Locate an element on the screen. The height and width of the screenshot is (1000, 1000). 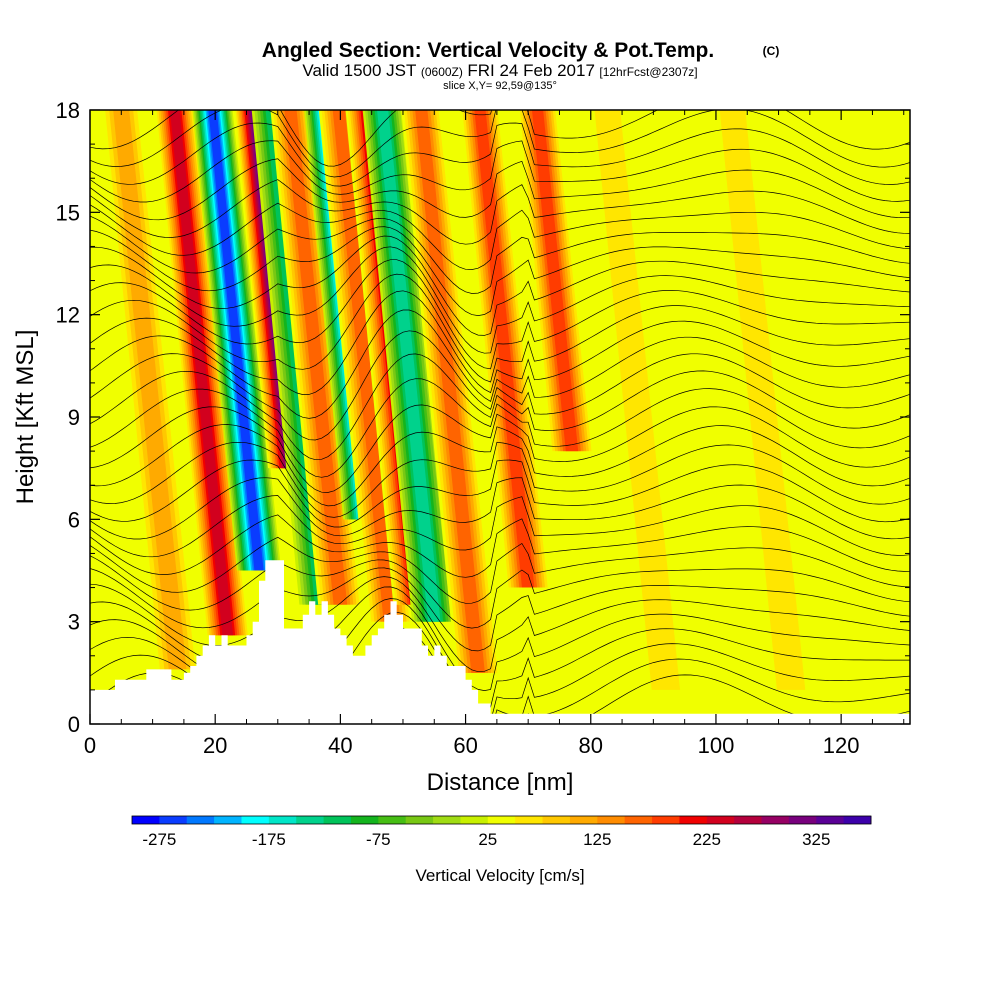
colorbar-tick-label: -275 is located at coordinates (159, 839).